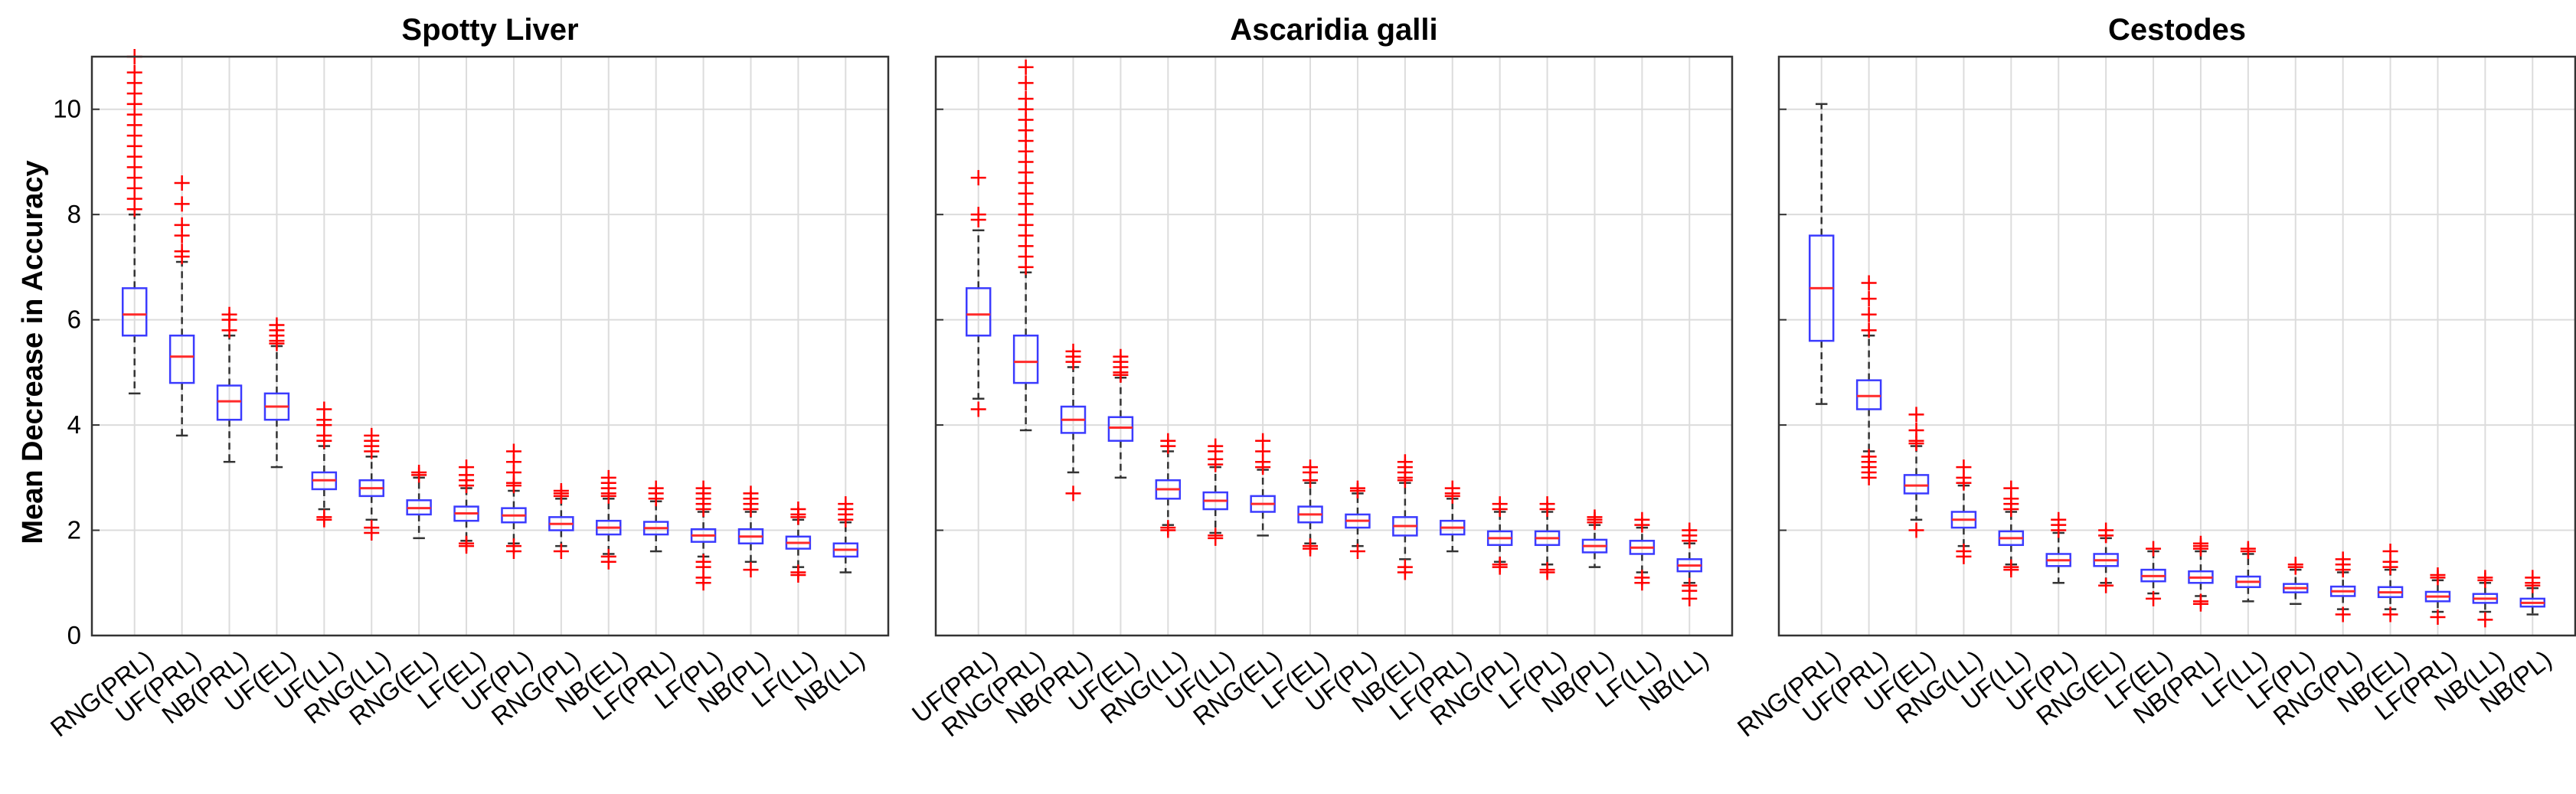  Describe the element at coordinates (67, 109) in the screenshot. I see `y-tick-label: 10` at that location.